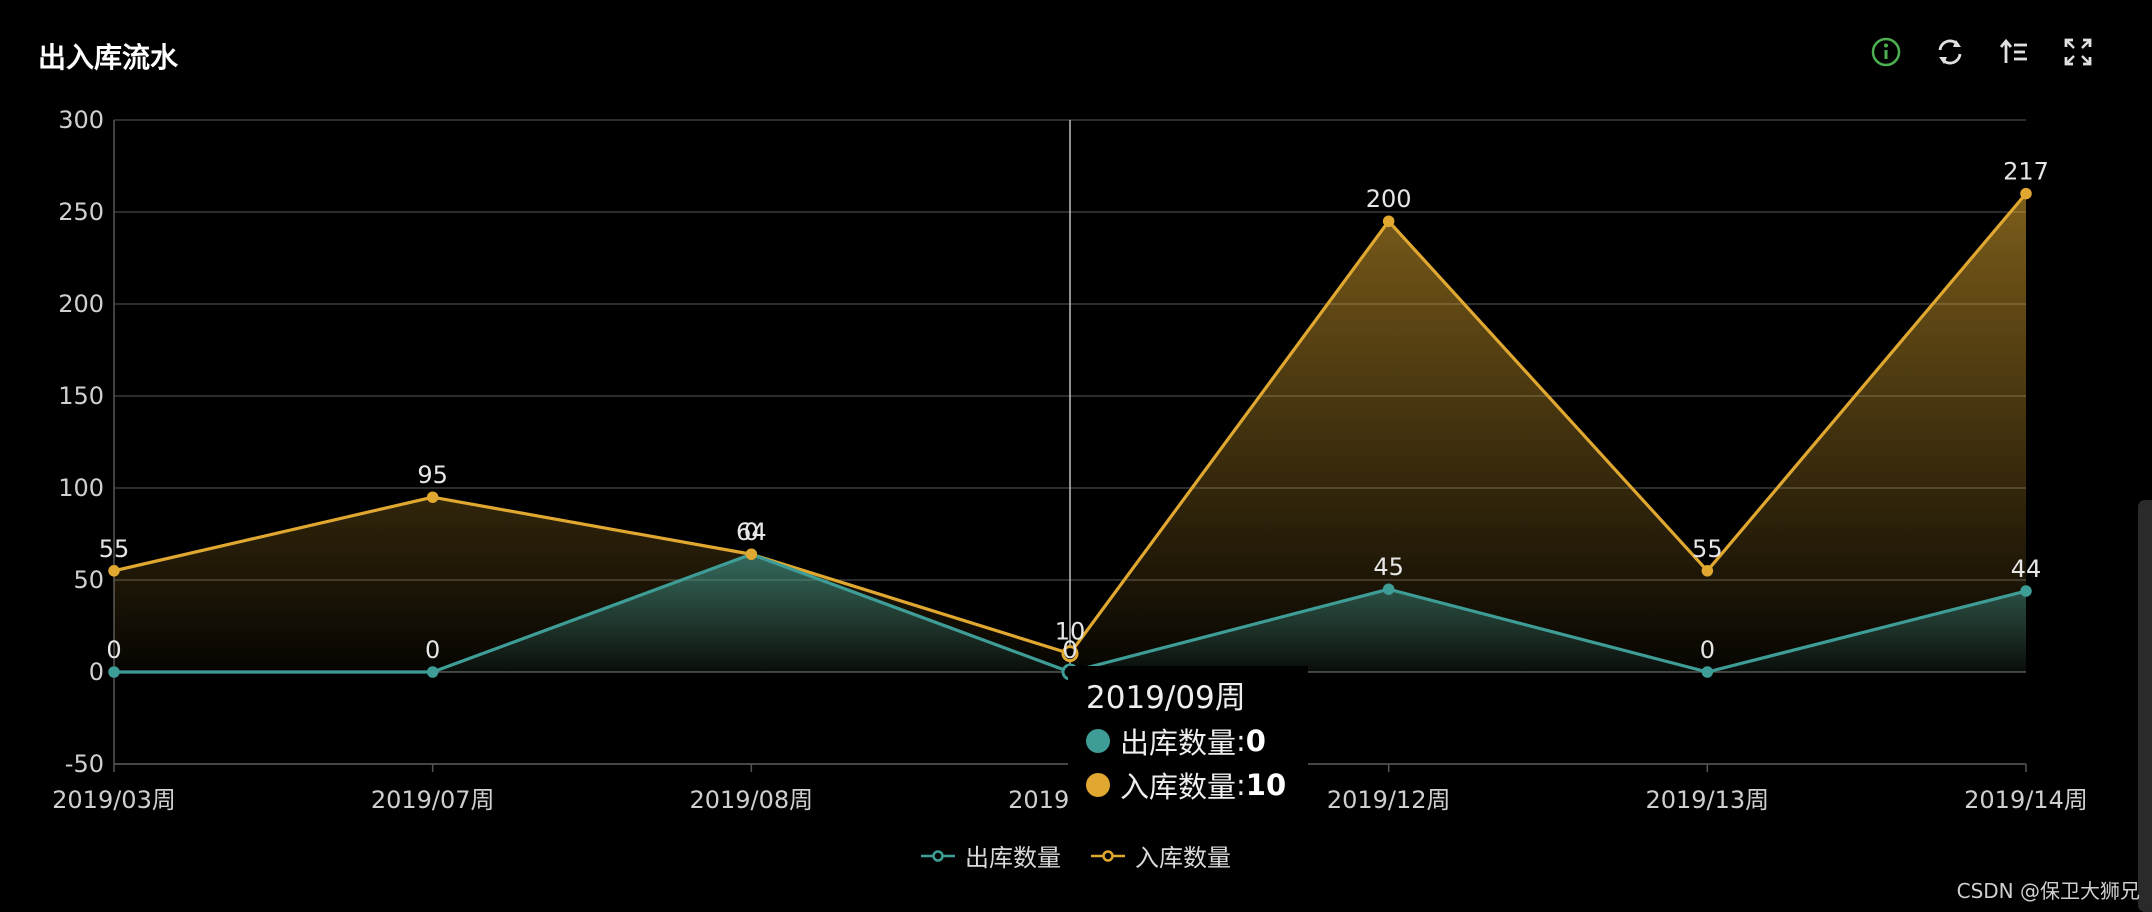 The image size is (2152, 912). Describe the element at coordinates (1389, 800) in the screenshot. I see `x-tick-label: 2019/12周` at that location.